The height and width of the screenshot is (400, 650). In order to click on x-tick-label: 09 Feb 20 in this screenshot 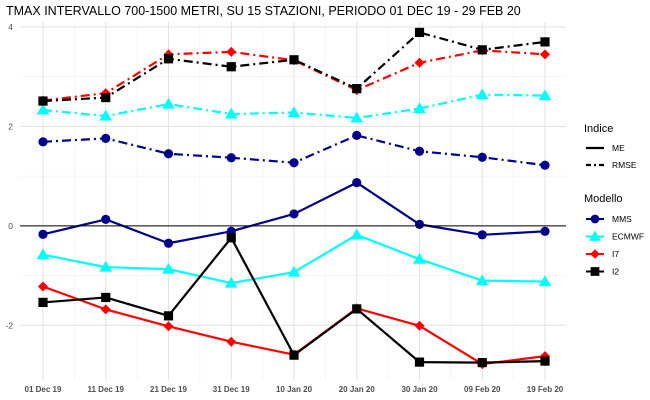, I will do `click(482, 389)`.